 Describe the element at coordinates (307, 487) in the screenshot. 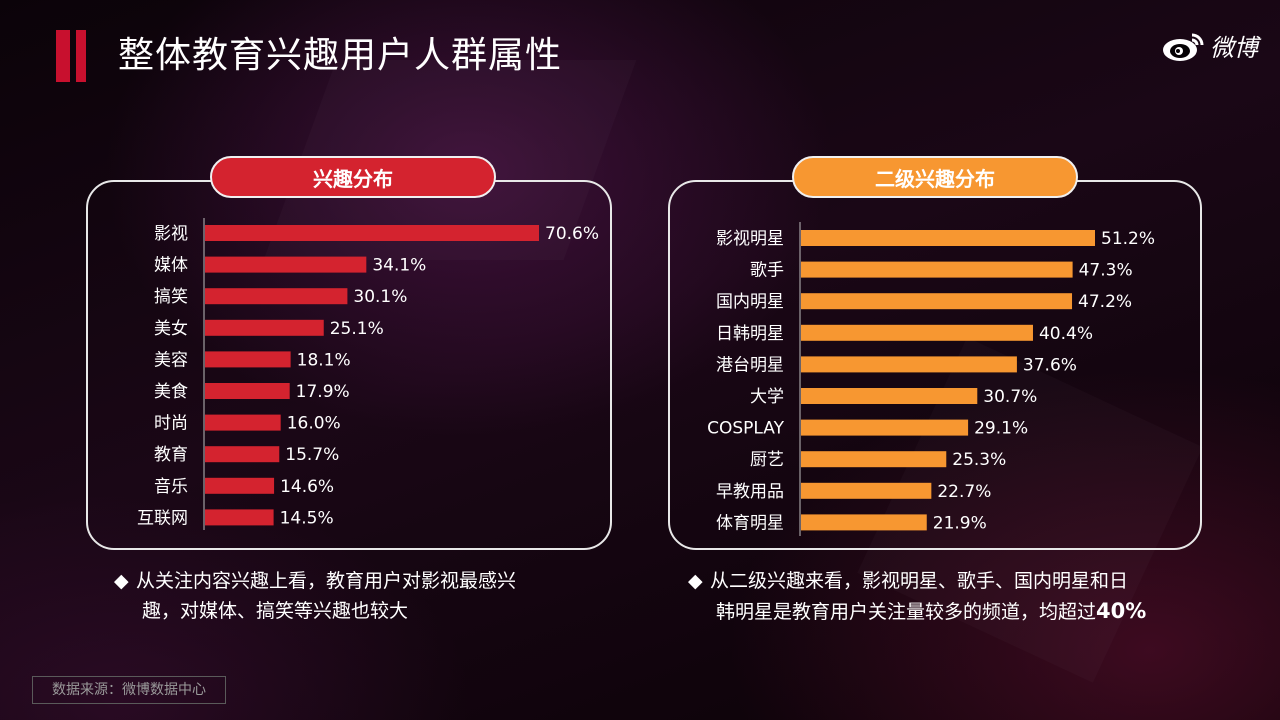

I see `interest-value-label: 14.6%` at that location.